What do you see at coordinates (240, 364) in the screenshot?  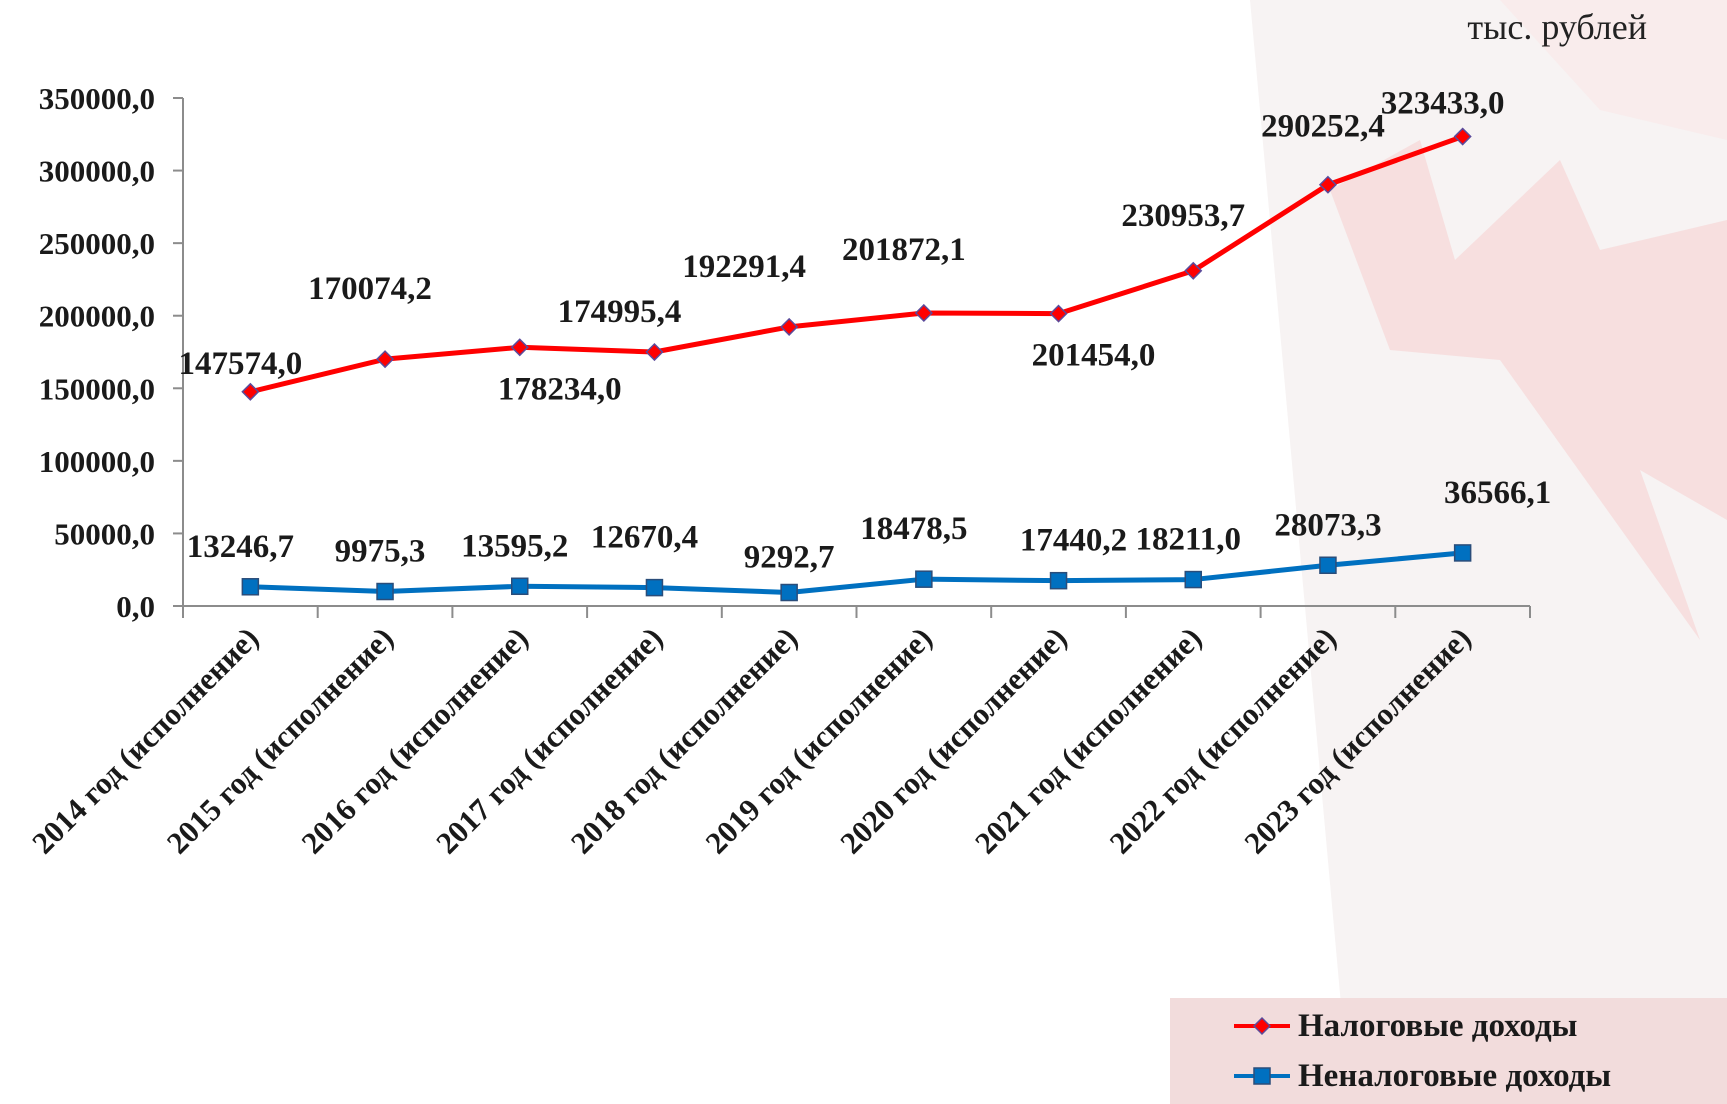 I see `data-label-tax: 147574,0` at bounding box center [240, 364].